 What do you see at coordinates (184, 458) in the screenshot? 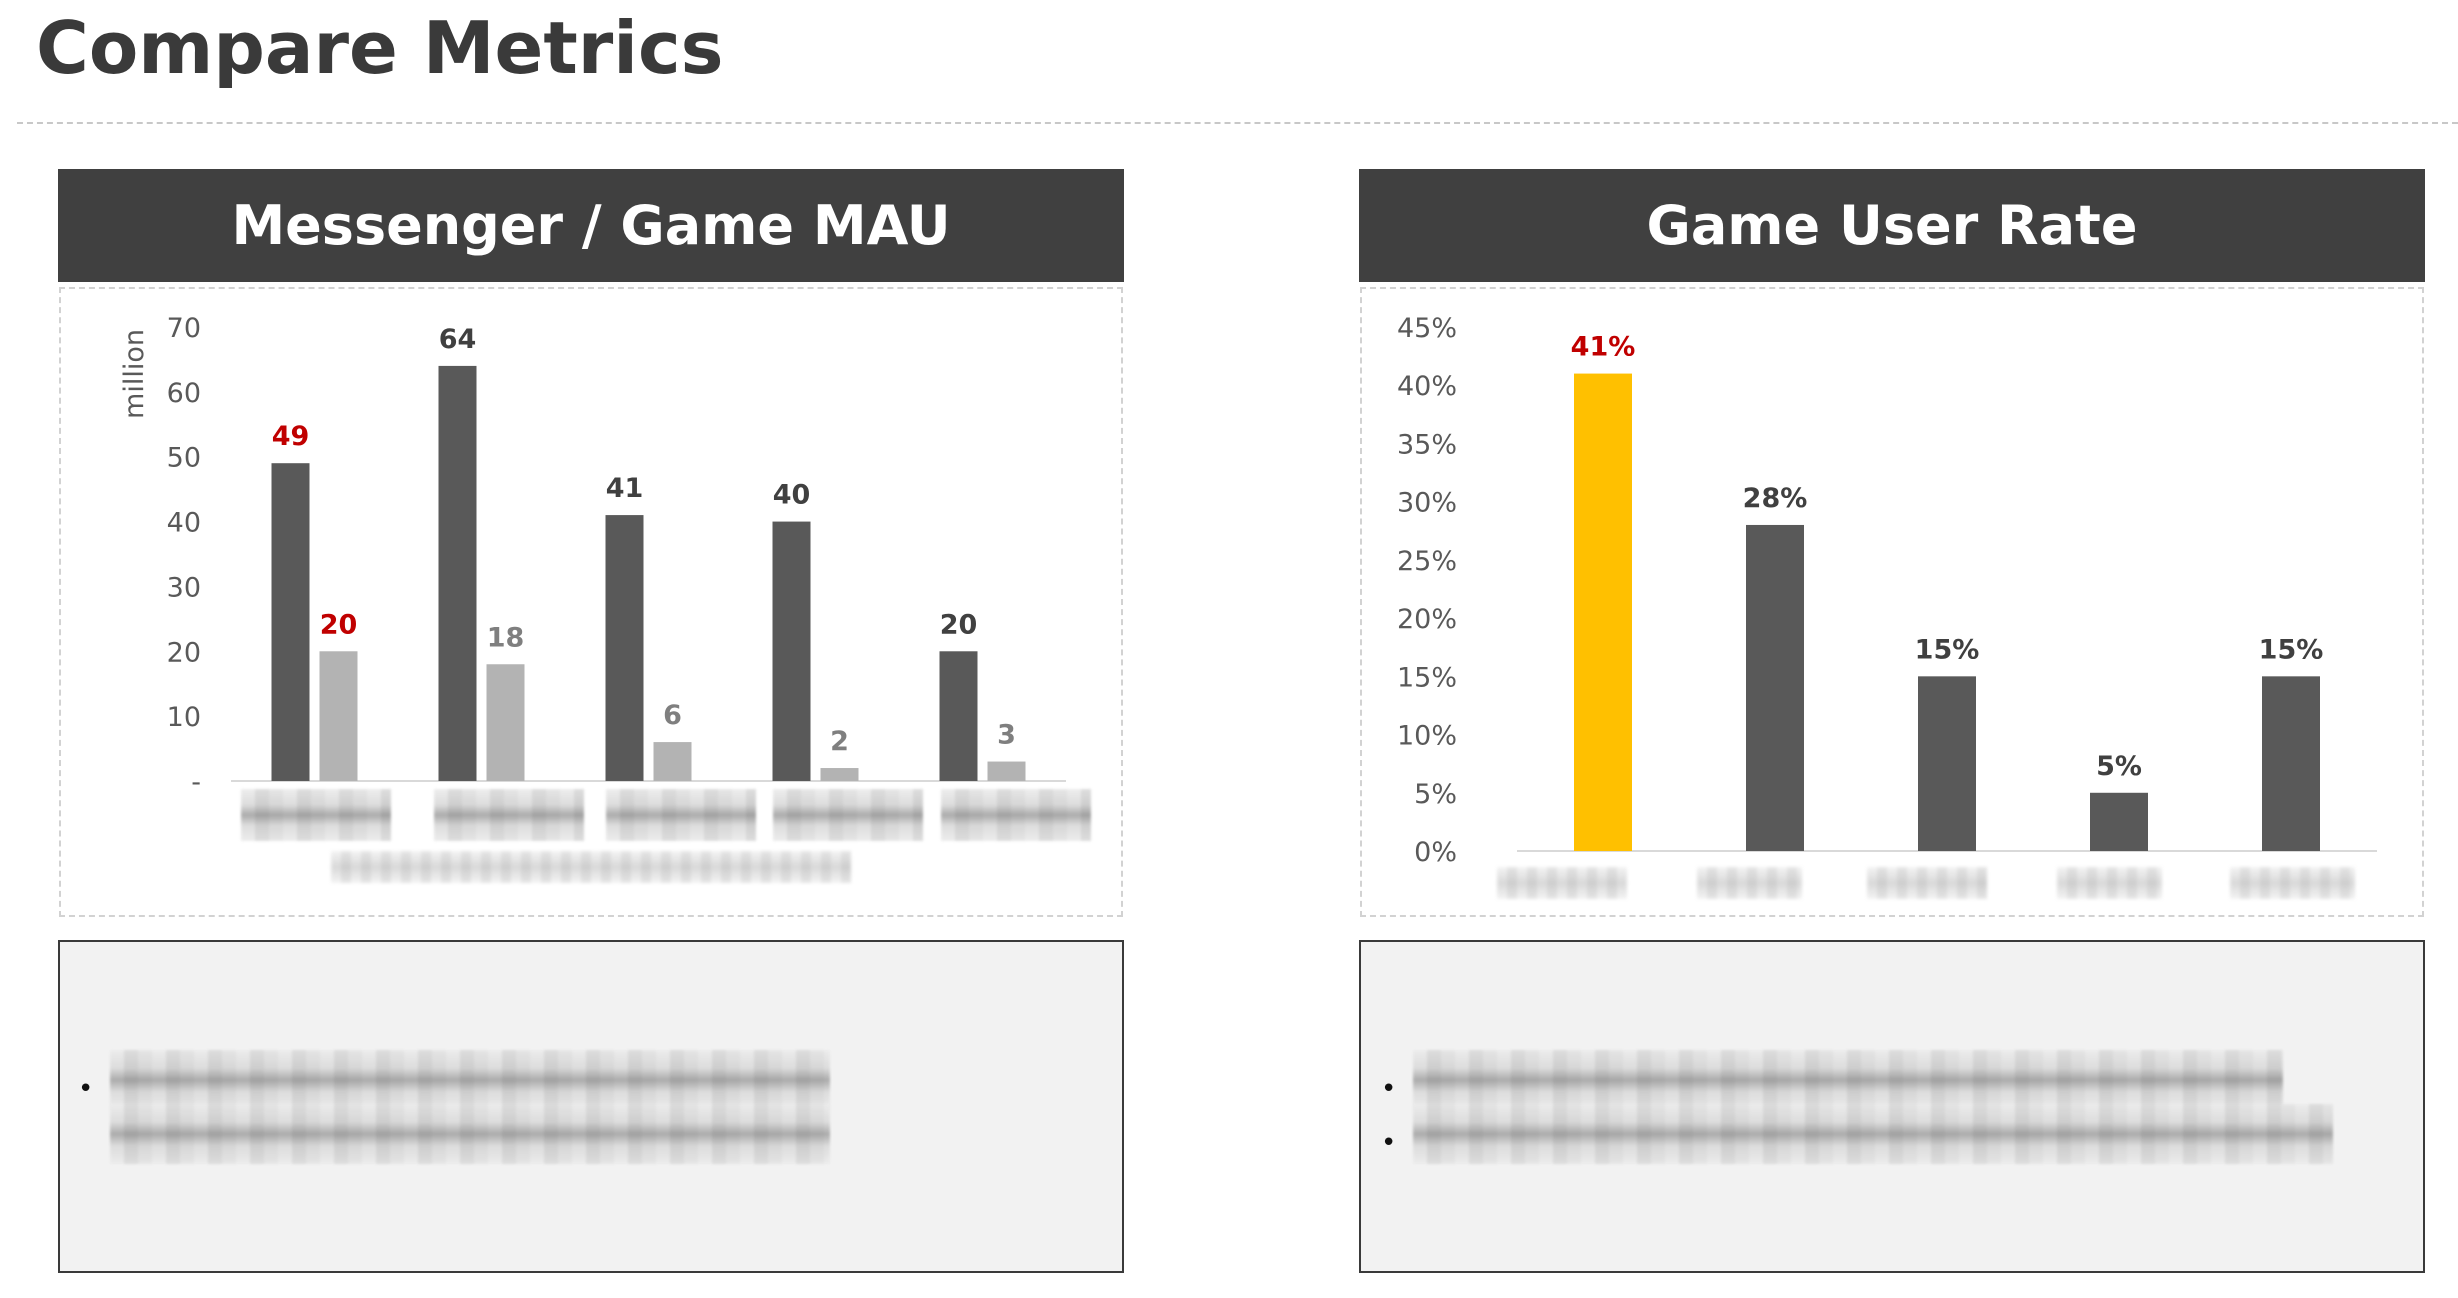
I see `y-tick-label: 50` at bounding box center [184, 458].